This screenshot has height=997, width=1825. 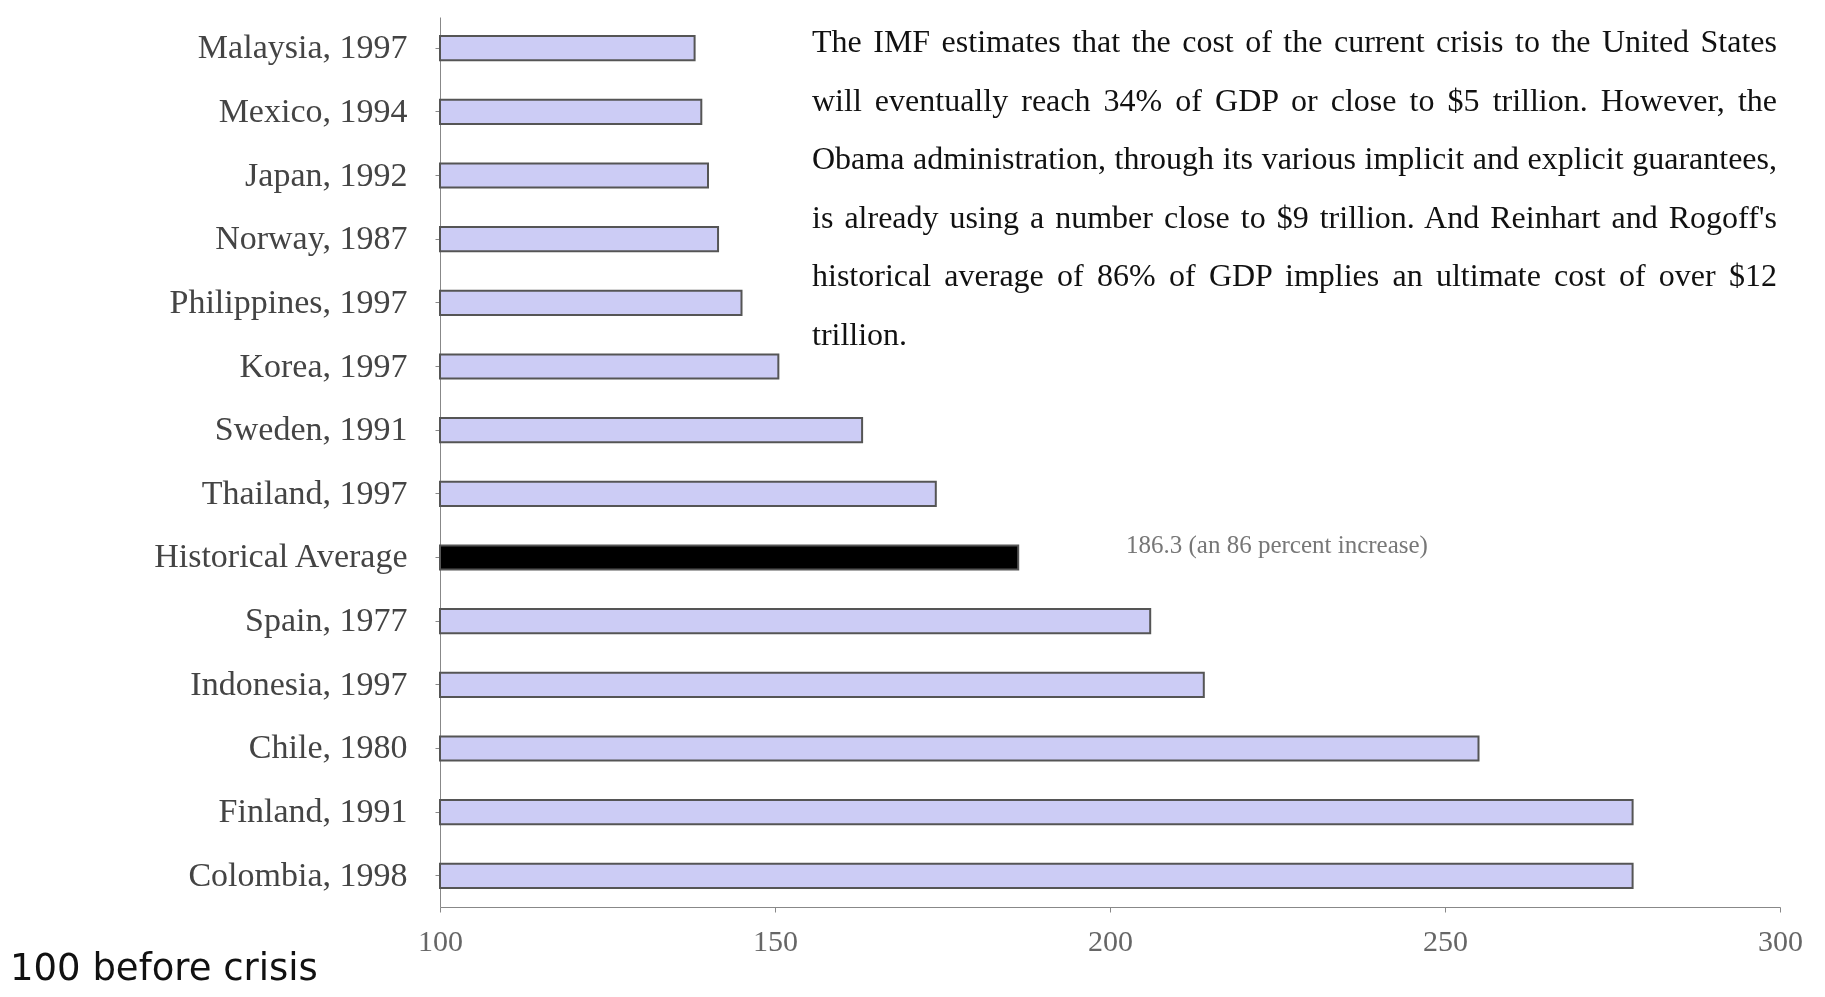 I want to click on x-tick-label: 250, so click(x=1445, y=940).